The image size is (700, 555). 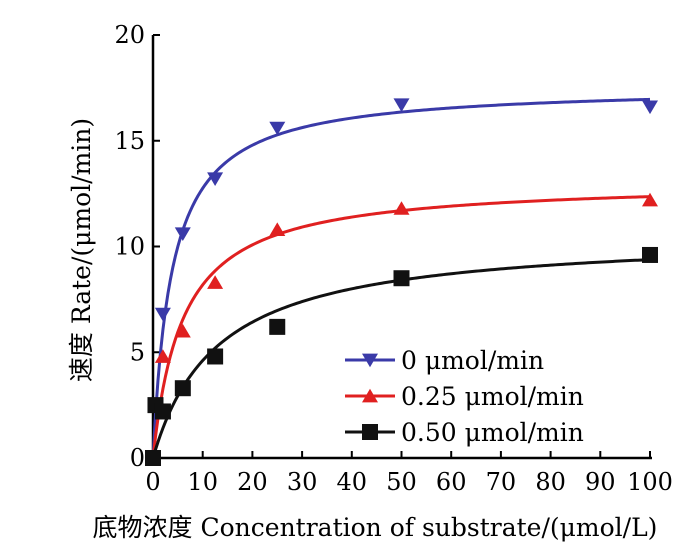 I want to click on x-tick-label: 100, so click(x=650, y=482).